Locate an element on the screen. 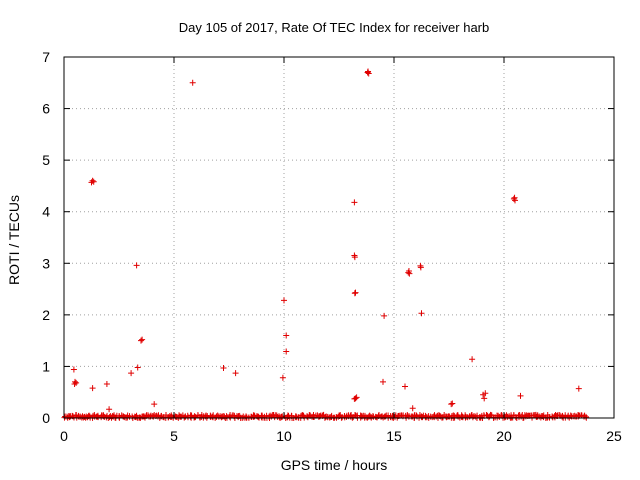  y-tick-label: 6 is located at coordinates (46, 109).